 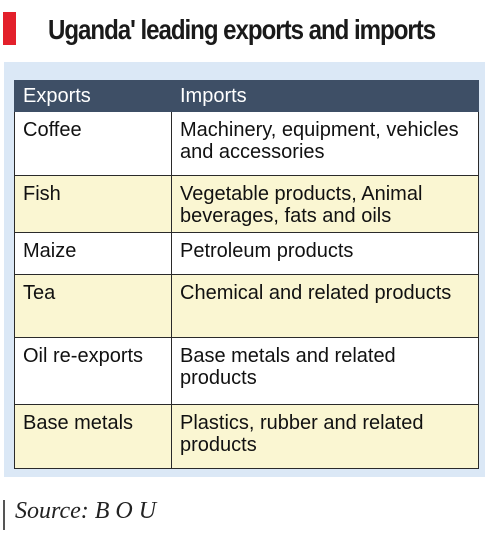 What do you see at coordinates (93, 371) in the screenshot?
I see `export-cell: Oil re-exports` at bounding box center [93, 371].